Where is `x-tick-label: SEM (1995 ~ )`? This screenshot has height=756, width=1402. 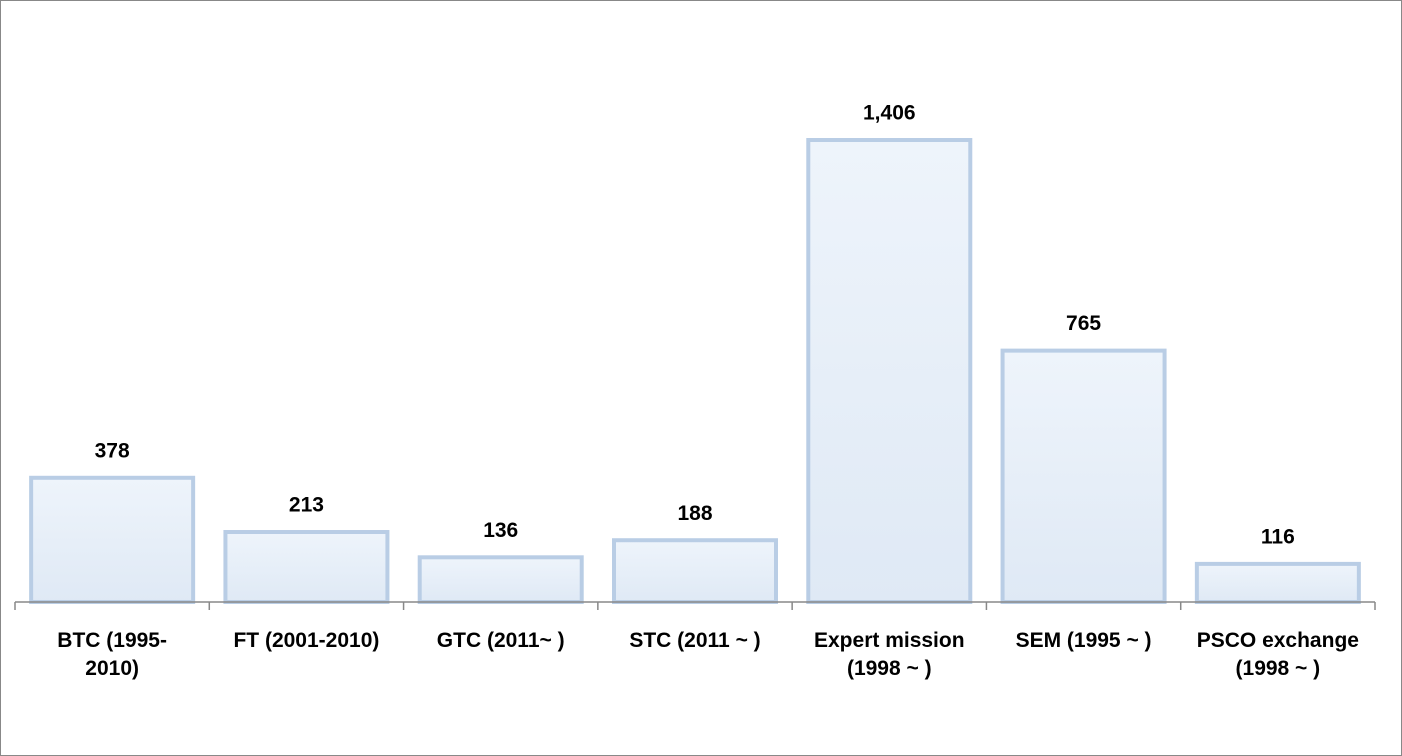 x-tick-label: SEM (1995 ~ ) is located at coordinates (1083, 640).